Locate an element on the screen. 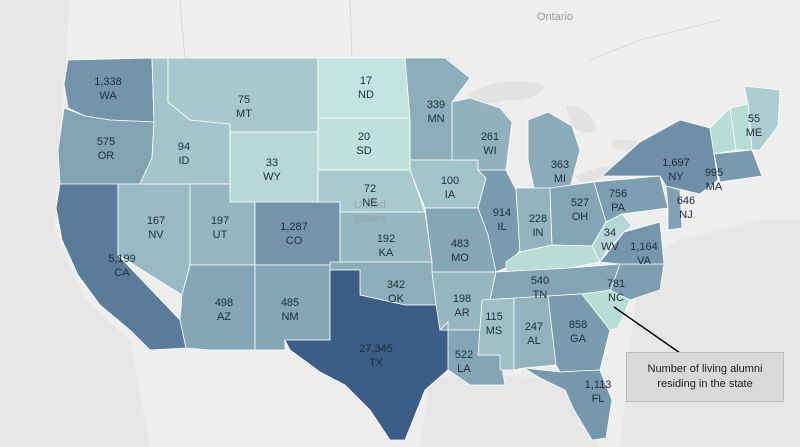  state-abbr-NJ: NJ is located at coordinates (685, 215).